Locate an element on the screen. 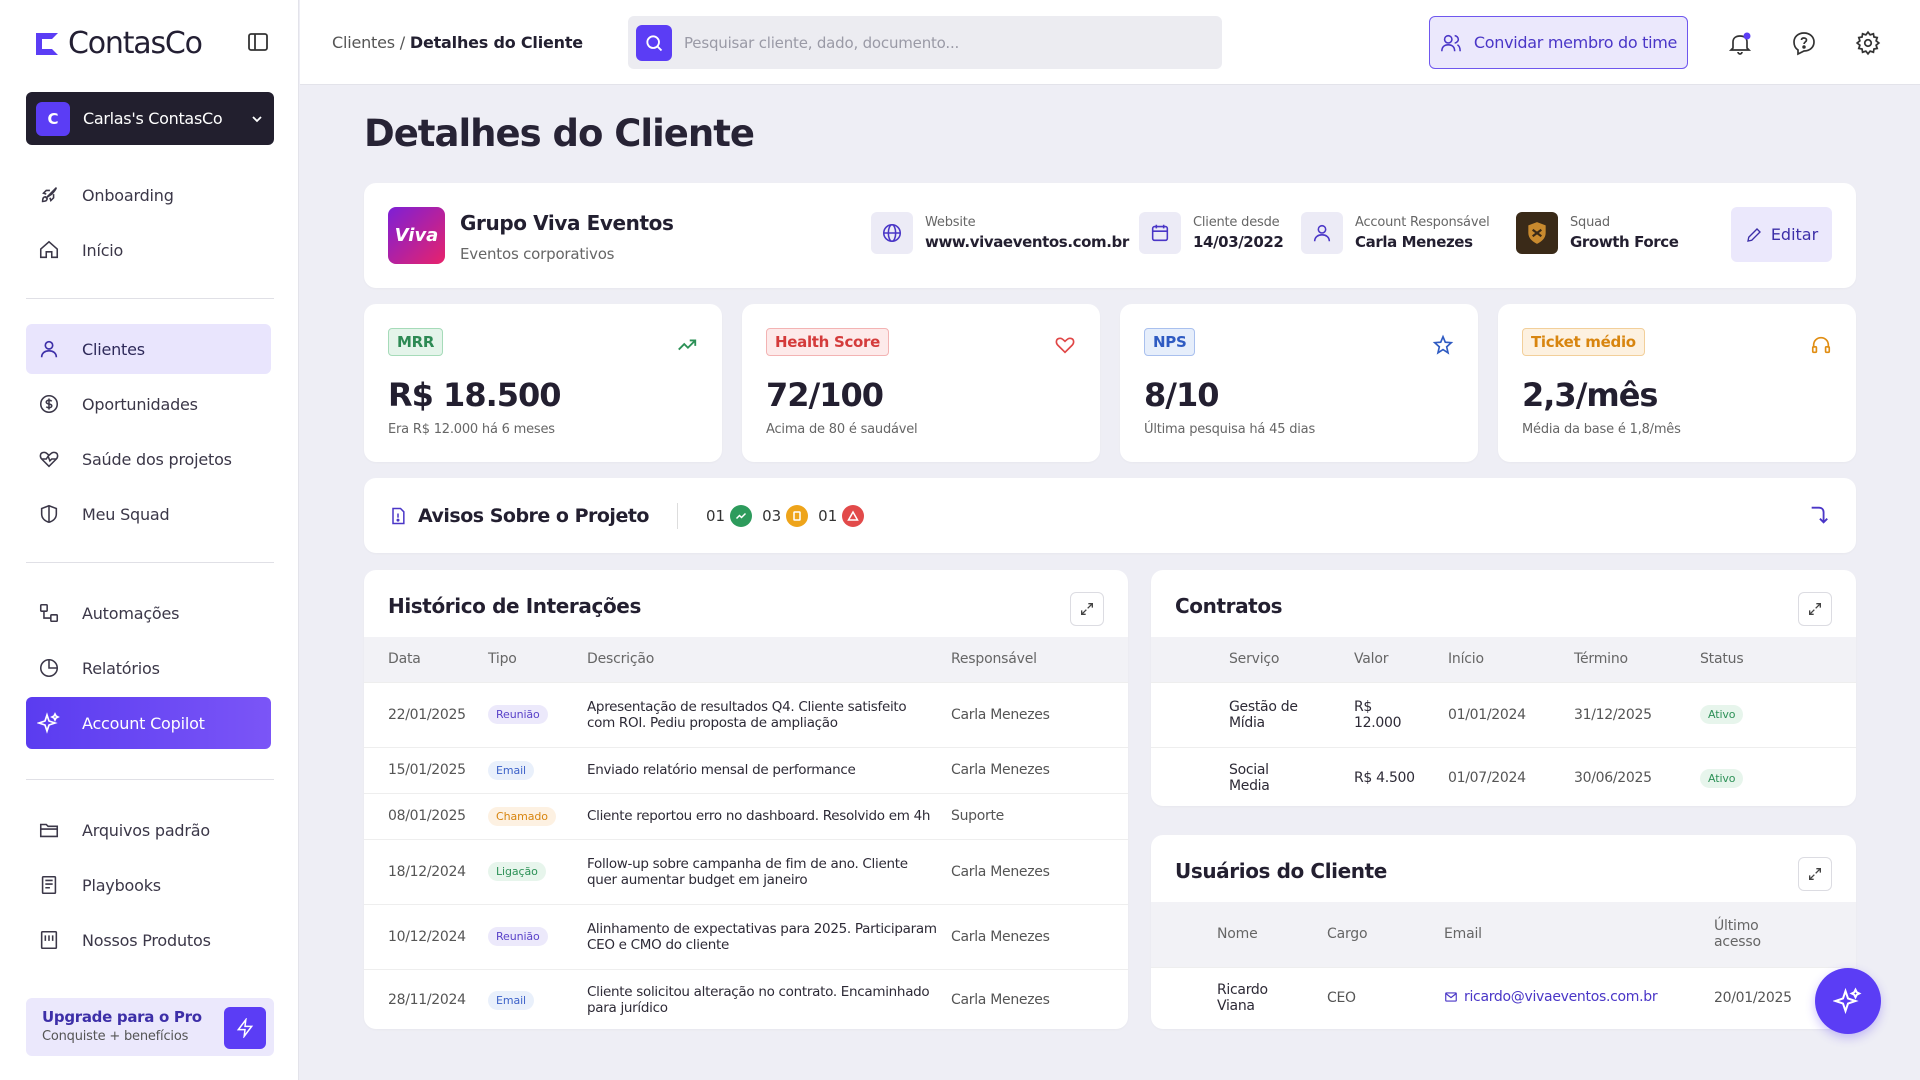 The image size is (1920, 1080). cell-date: 18/12/2024 is located at coordinates (426, 871).